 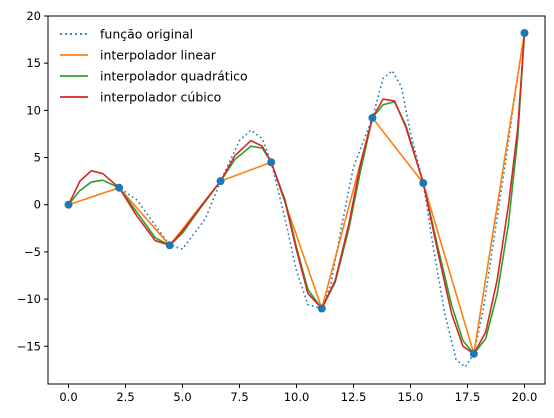 I want to click on y-tick-label: −15, so click(x=29, y=346).